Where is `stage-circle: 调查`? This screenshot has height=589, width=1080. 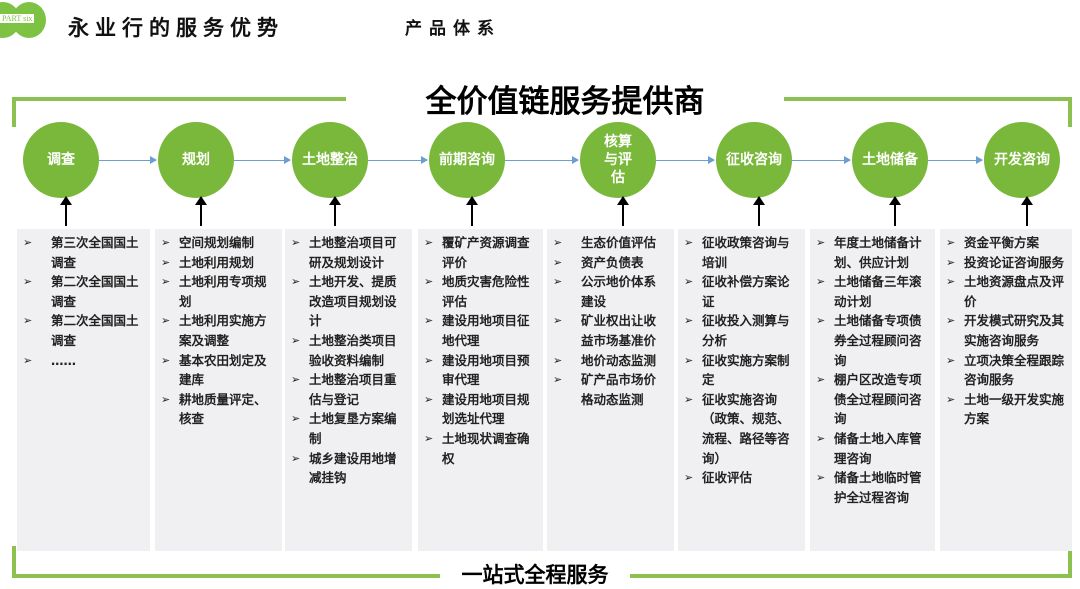 stage-circle: 调查 is located at coordinates (61, 160).